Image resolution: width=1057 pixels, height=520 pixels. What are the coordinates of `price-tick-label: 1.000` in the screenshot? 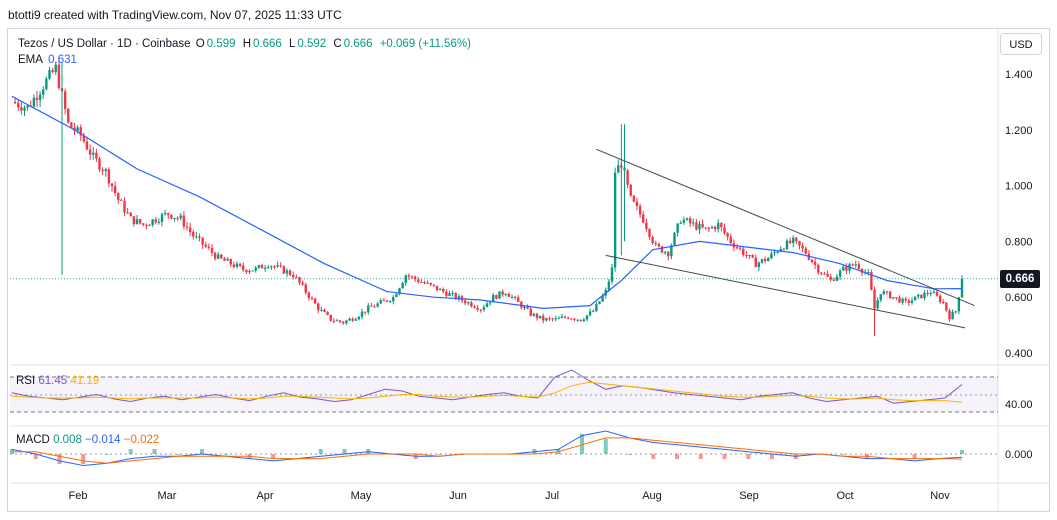 It's located at (1019, 187).